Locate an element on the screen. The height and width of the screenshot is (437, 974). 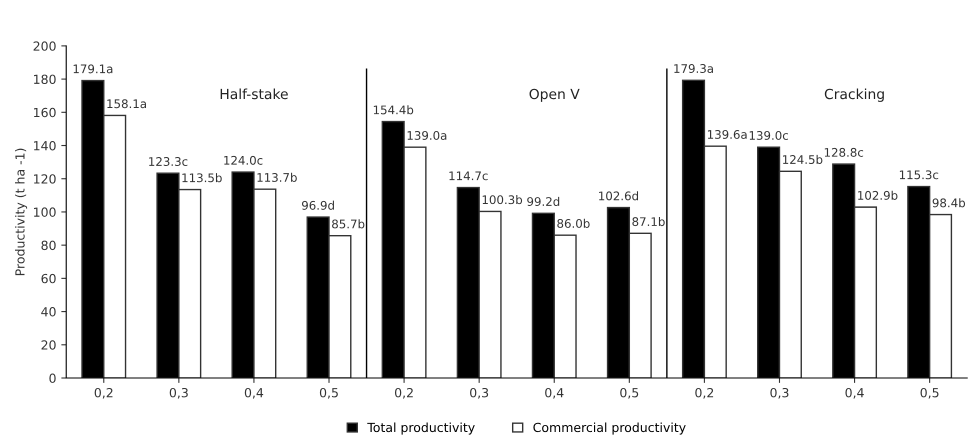
y-tick-label: 120 is located at coordinates (45, 179).